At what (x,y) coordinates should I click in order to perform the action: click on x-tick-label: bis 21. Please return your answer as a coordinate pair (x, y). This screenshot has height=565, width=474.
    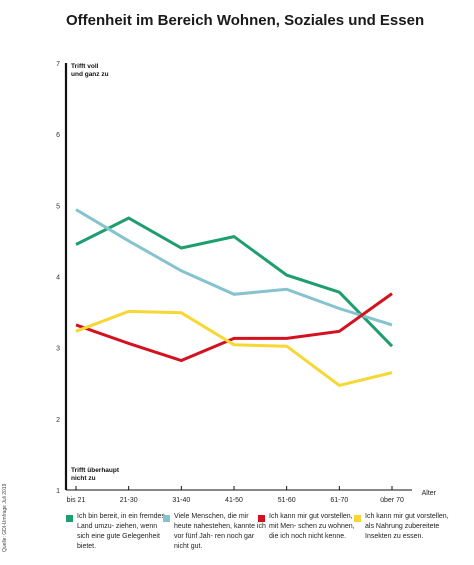
    Looking at the image, I should click on (76, 500).